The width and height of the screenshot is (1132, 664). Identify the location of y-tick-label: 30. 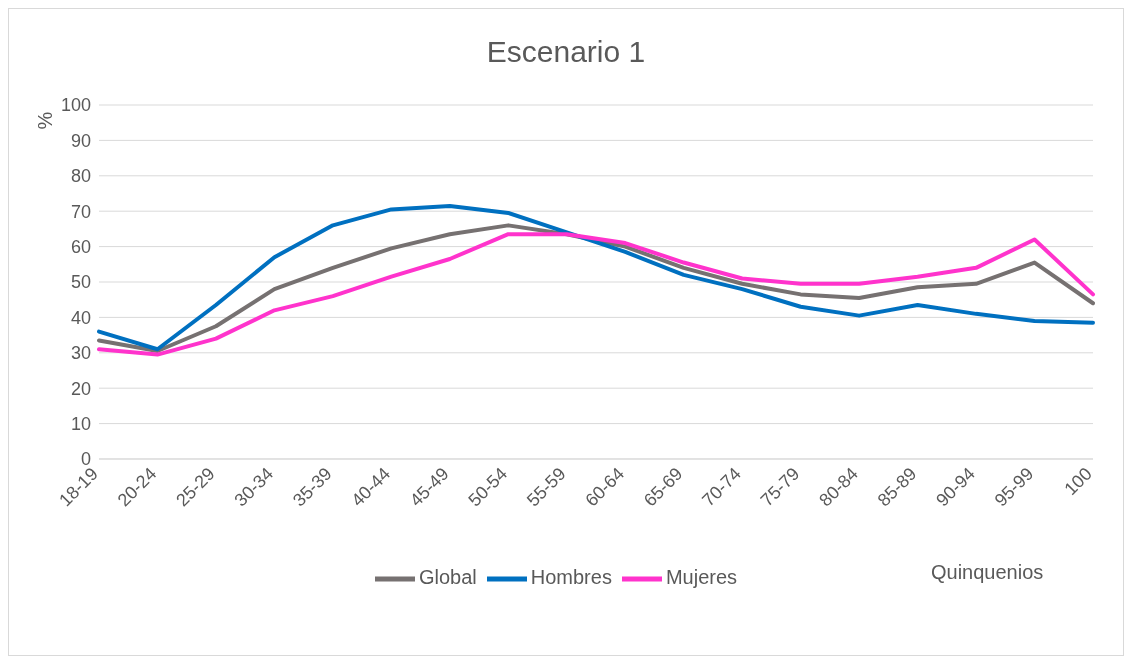
(80, 353).